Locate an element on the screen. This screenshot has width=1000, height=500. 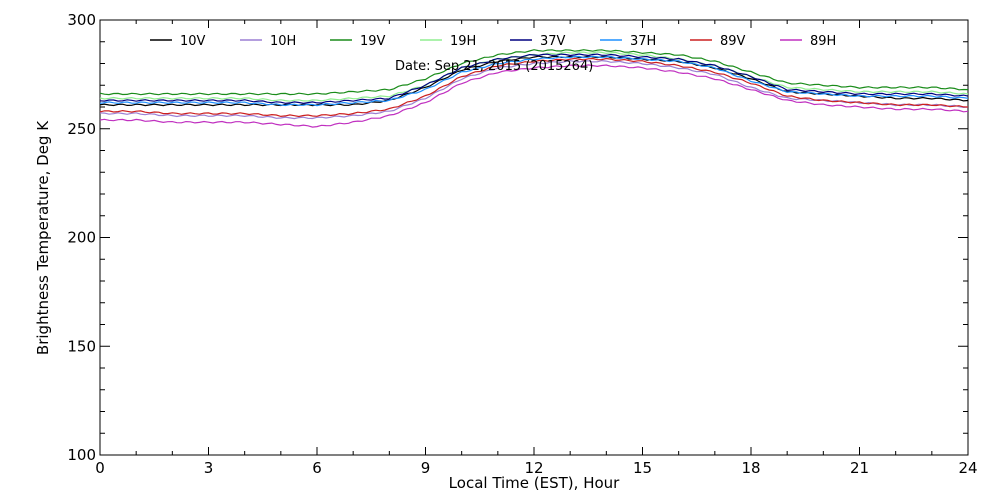
y-tick-label: 100 is located at coordinates (81, 455).